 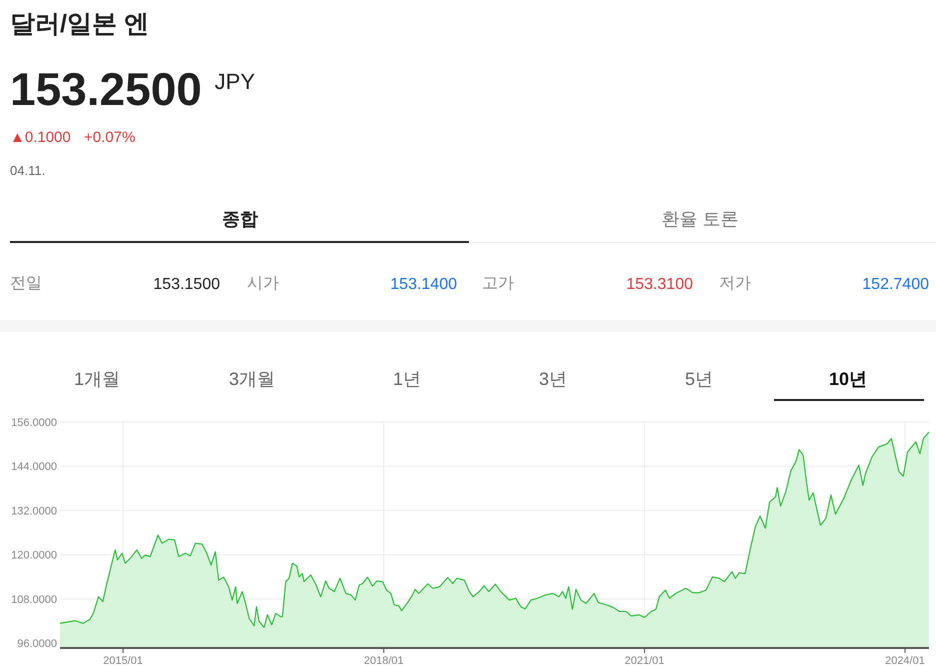 What do you see at coordinates (34, 423) in the screenshot?
I see `y-tick-label: 156.0000` at bounding box center [34, 423].